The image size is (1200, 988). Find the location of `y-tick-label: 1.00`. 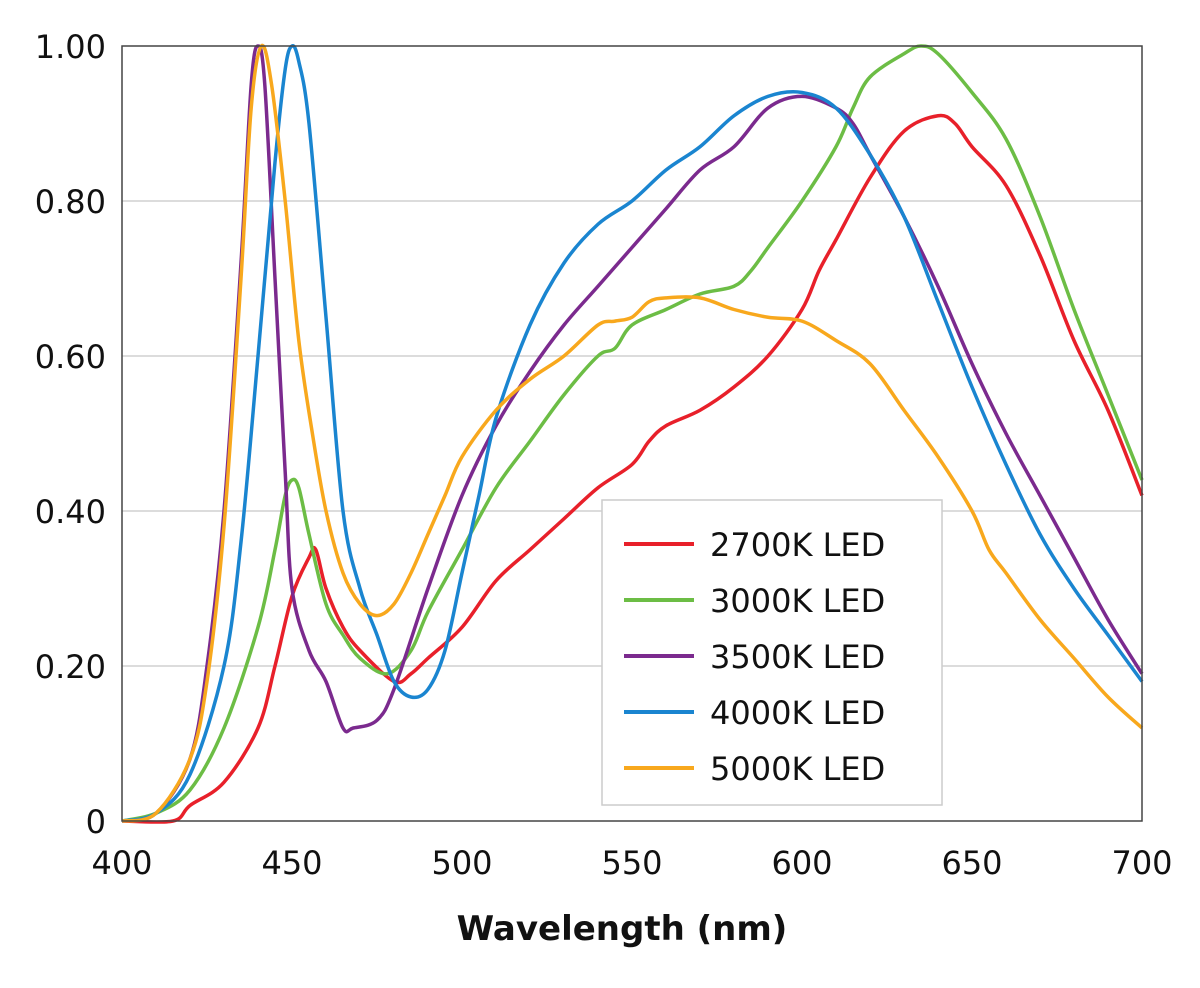

y-tick-label: 1.00 is located at coordinates (70, 47).